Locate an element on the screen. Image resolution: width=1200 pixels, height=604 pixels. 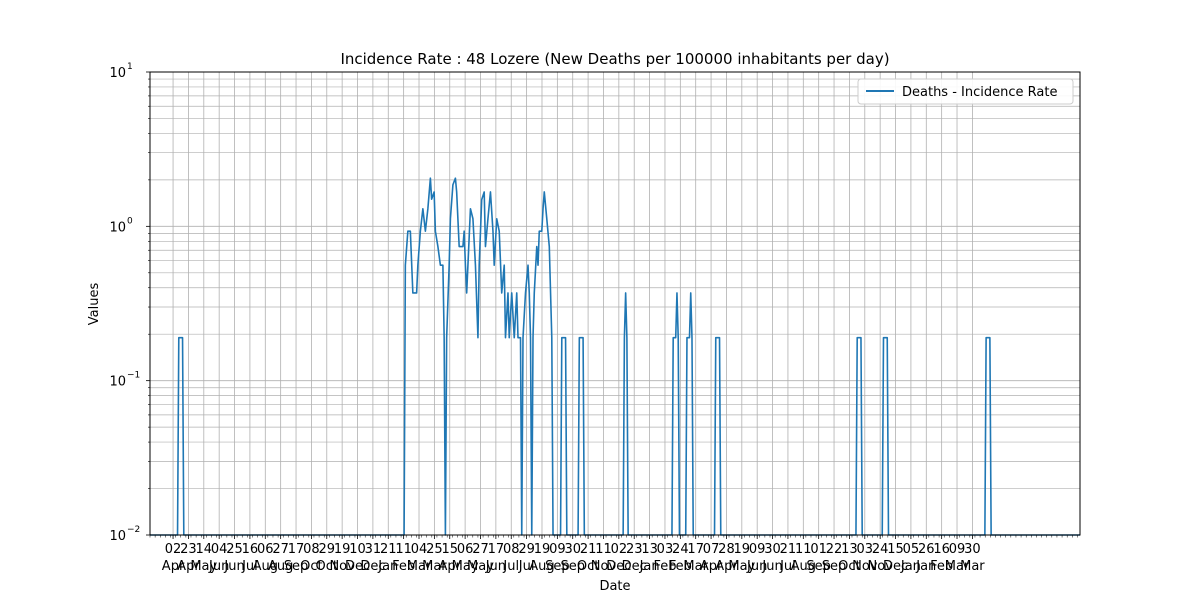
x-tick-day: 03 is located at coordinates (865, 549).